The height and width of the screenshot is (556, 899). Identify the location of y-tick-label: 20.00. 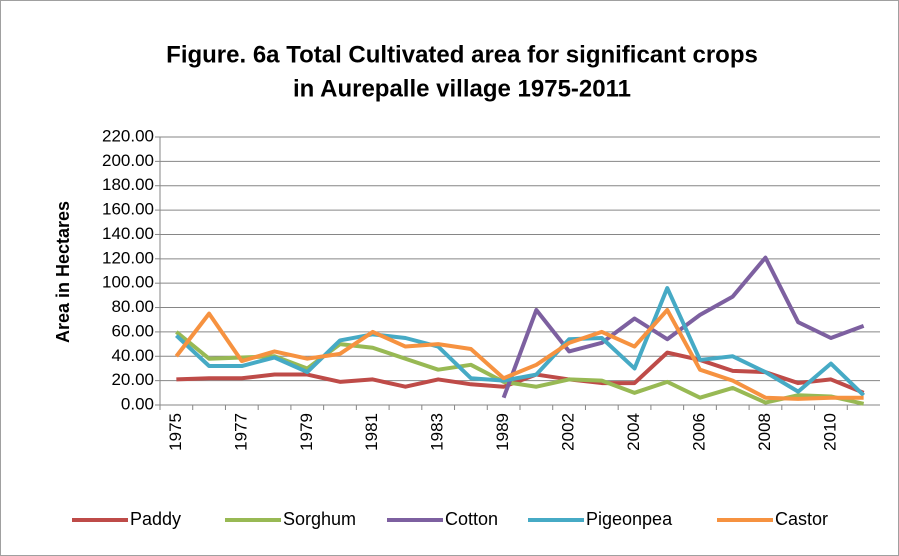
(132, 379).